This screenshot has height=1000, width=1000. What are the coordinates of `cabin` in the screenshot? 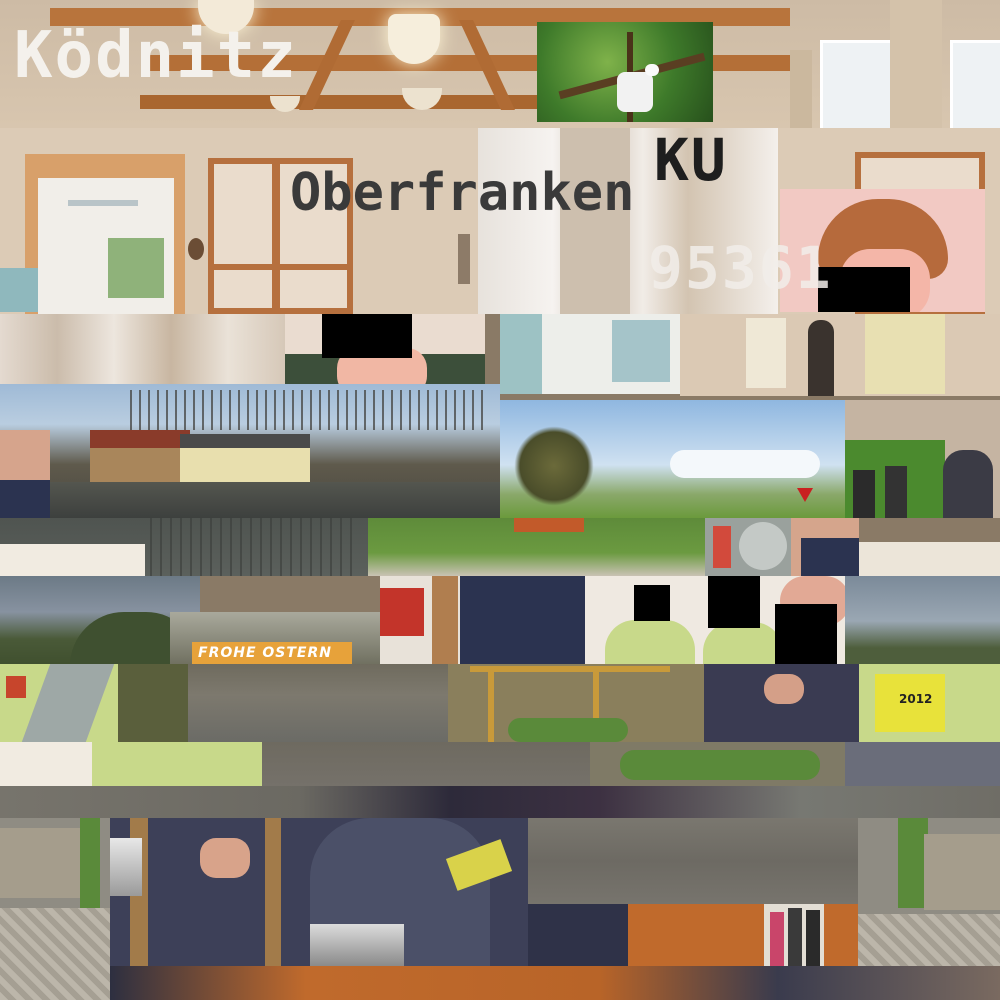 It's located at (549, 525).